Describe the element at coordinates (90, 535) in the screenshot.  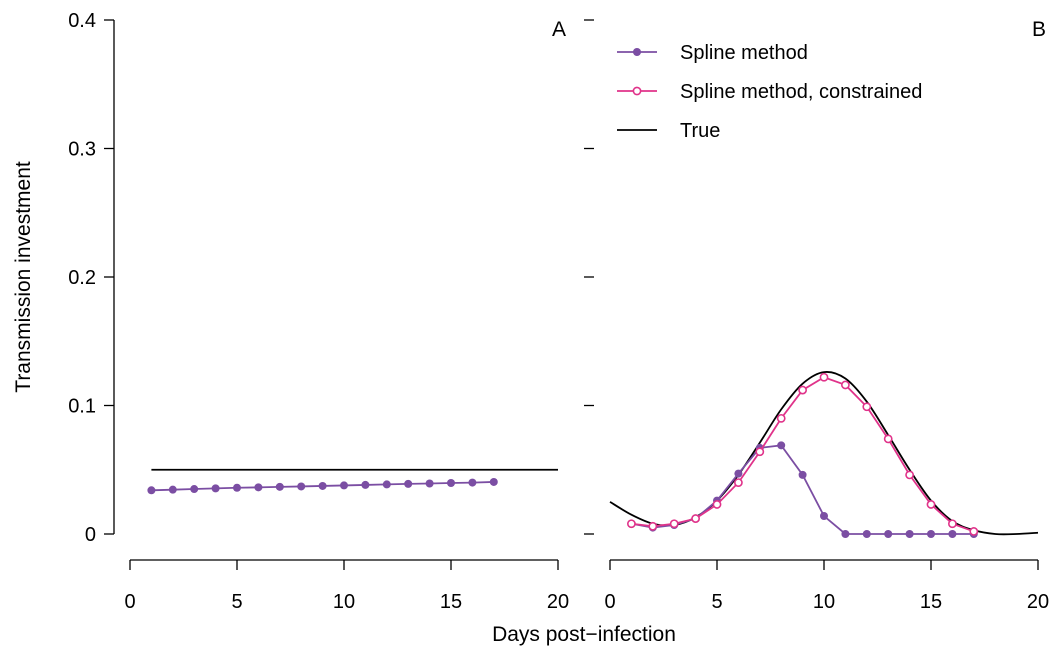
I see `y-tick-label: 0` at that location.